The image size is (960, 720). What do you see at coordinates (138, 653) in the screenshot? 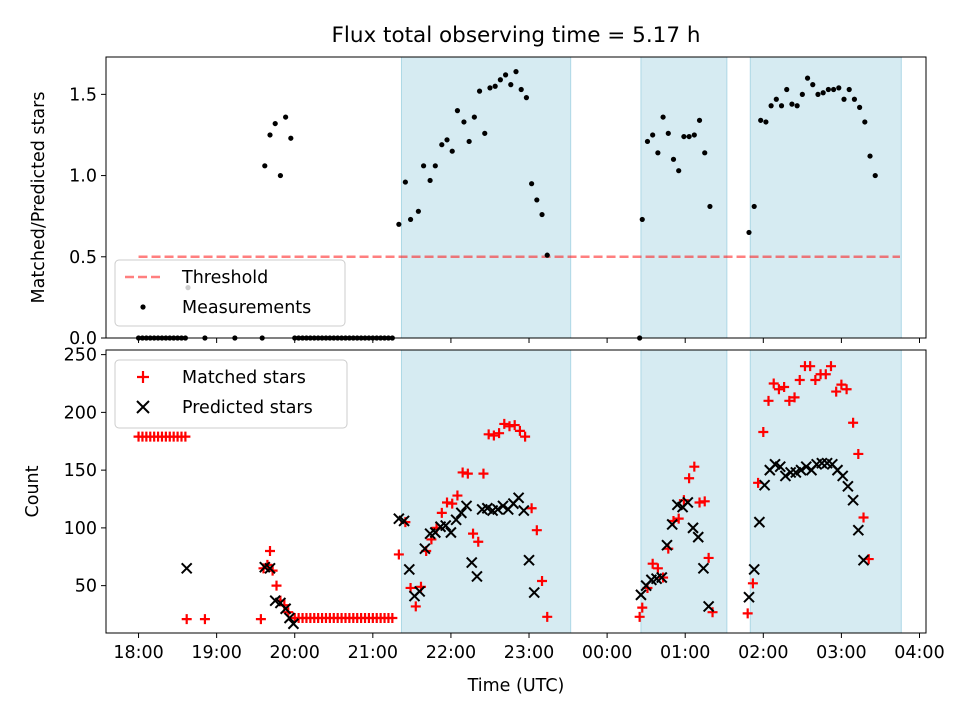
I see `x-tick-label: 18:00` at bounding box center [138, 653].